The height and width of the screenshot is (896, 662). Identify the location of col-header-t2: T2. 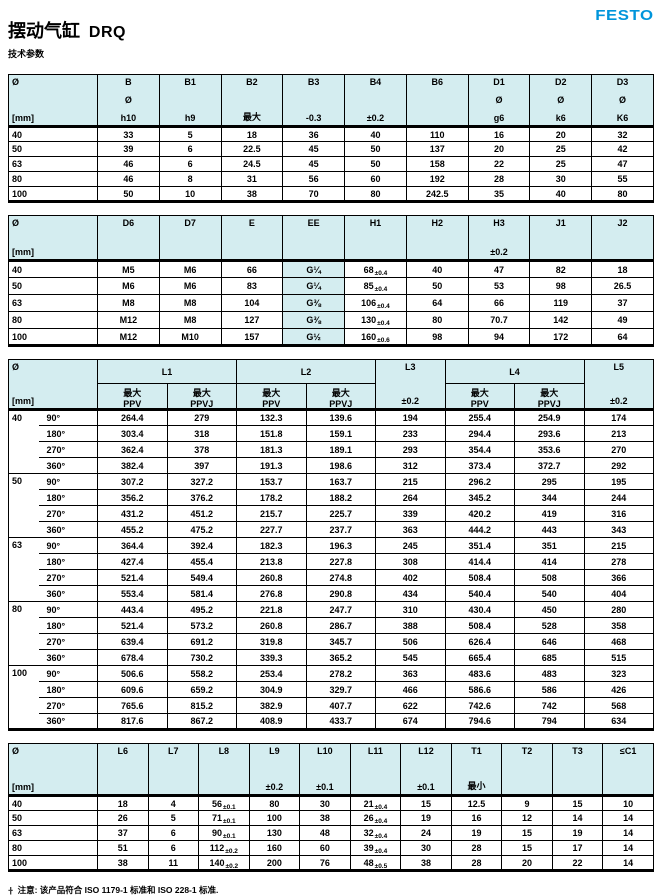
(527, 770).